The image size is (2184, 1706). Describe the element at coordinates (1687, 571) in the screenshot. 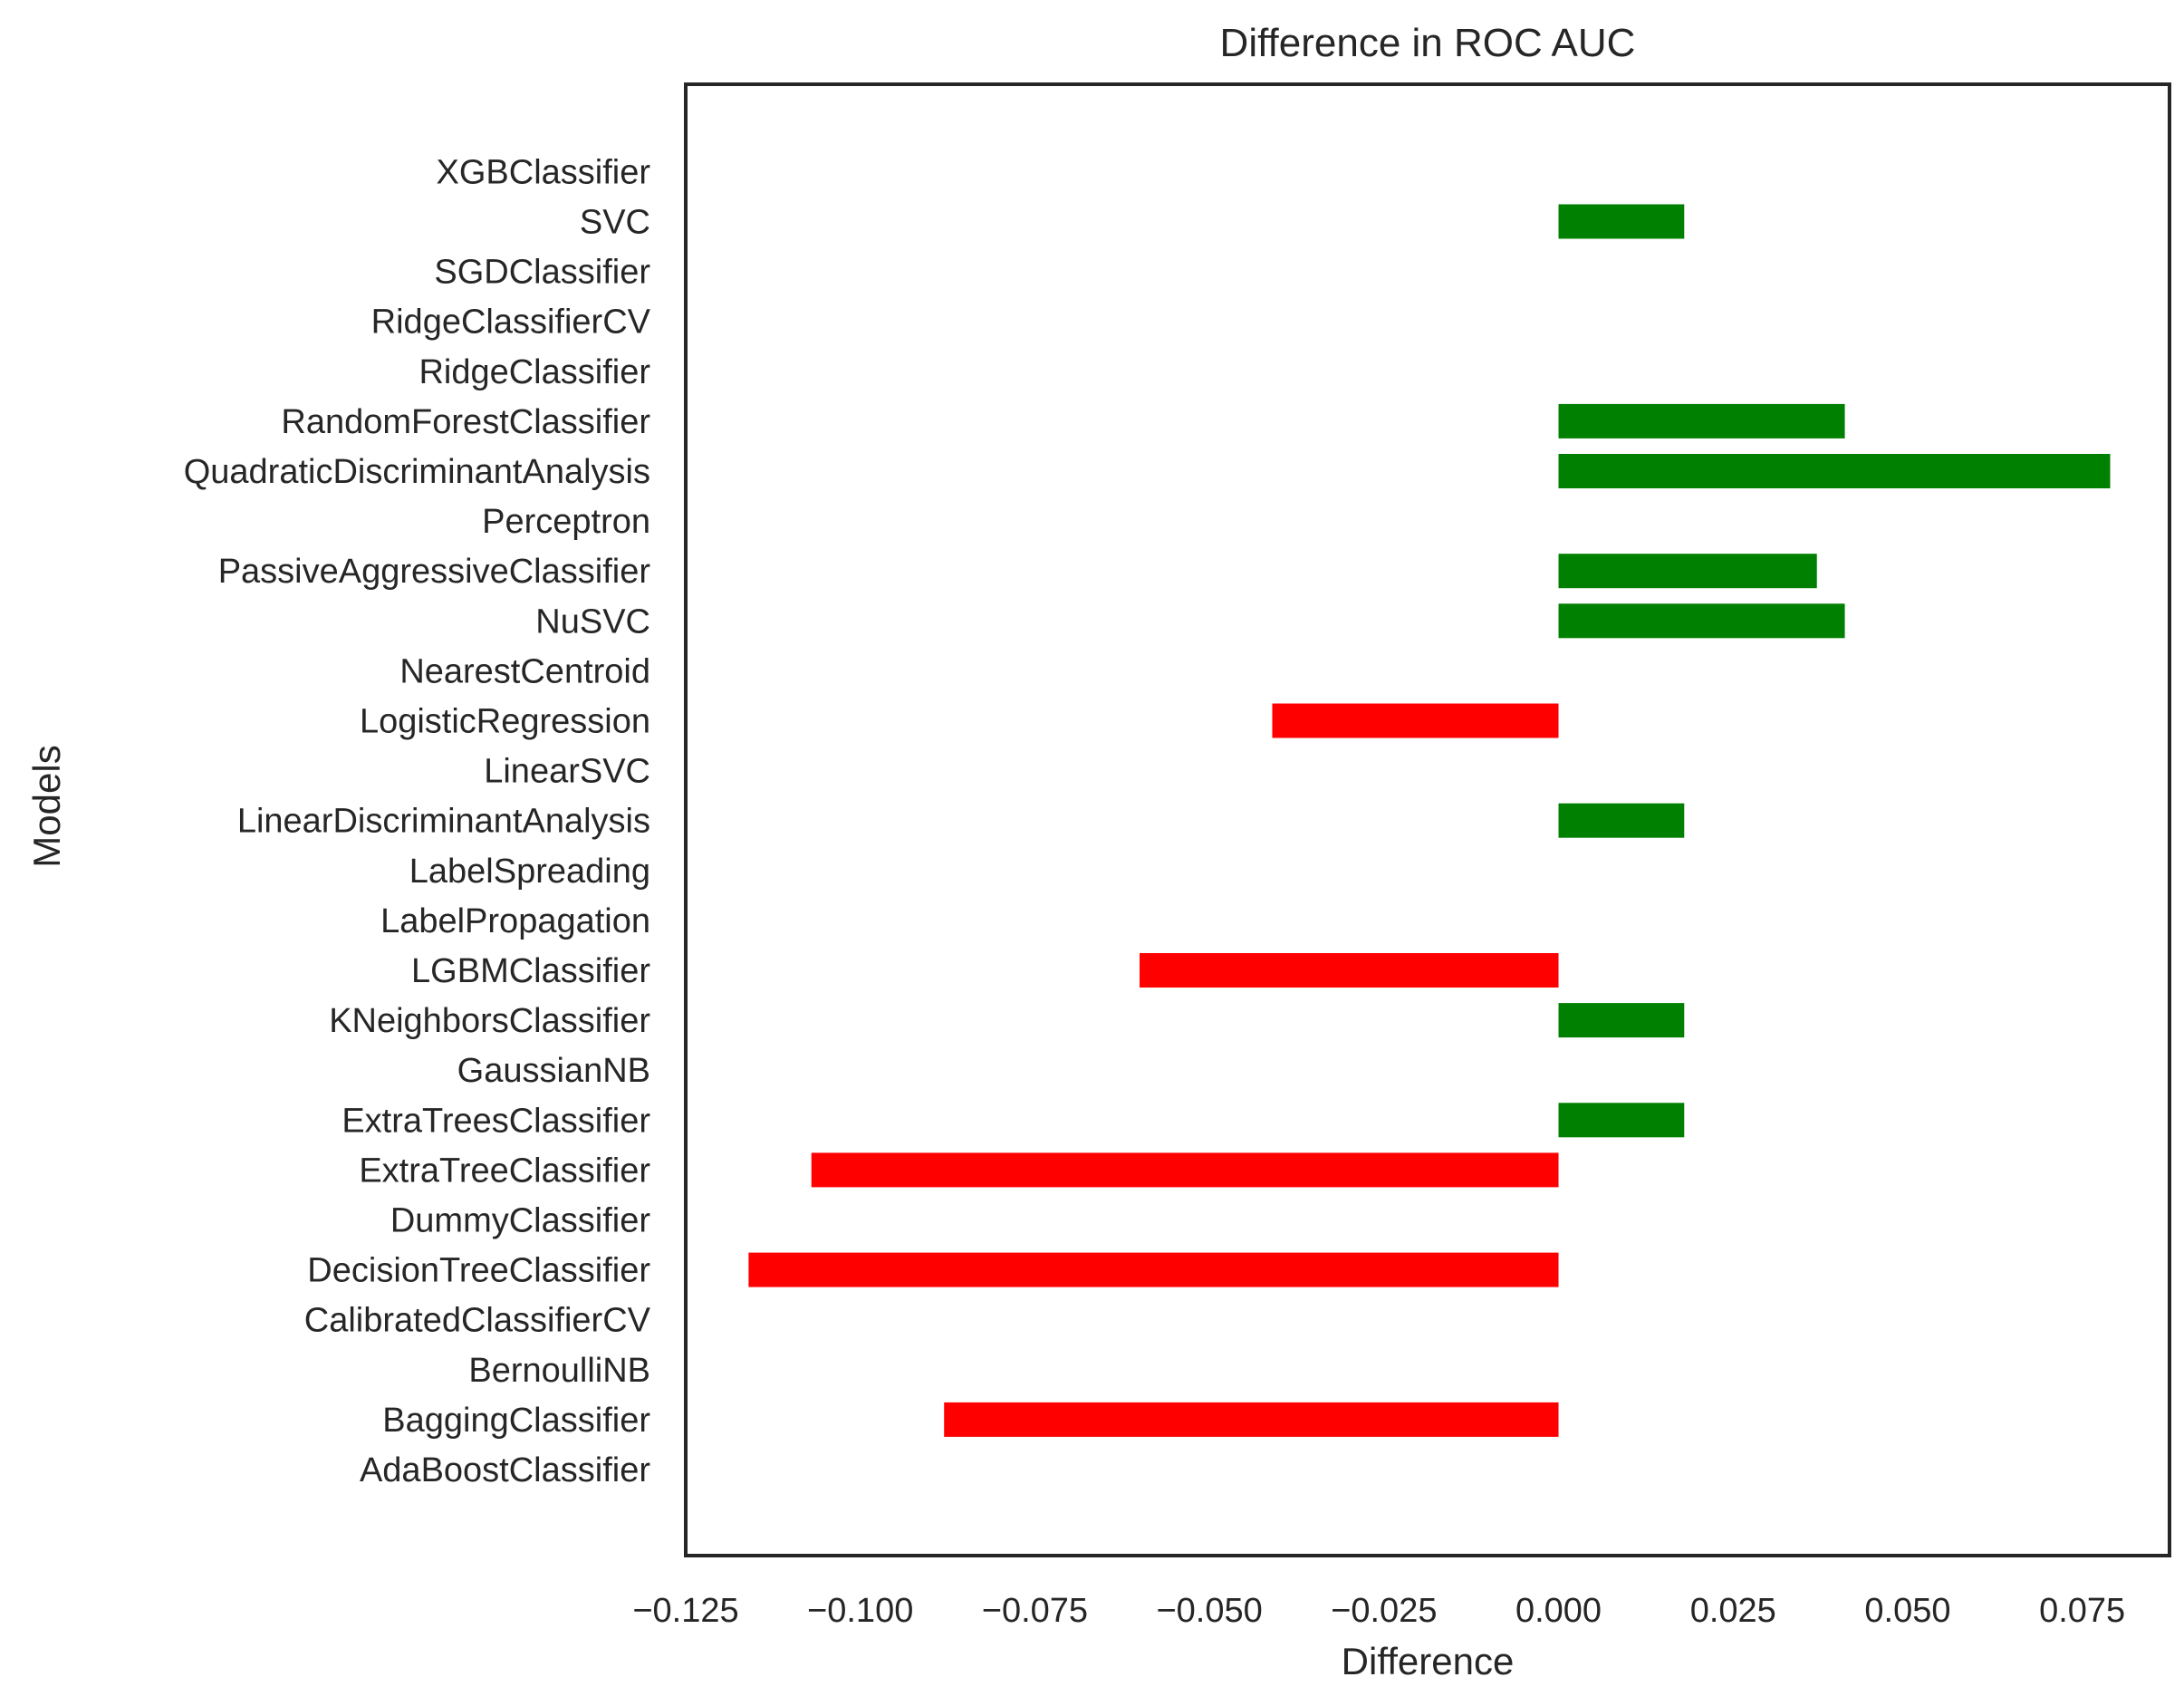

I see `bar-PassiveAggressiveClassifier` at that location.